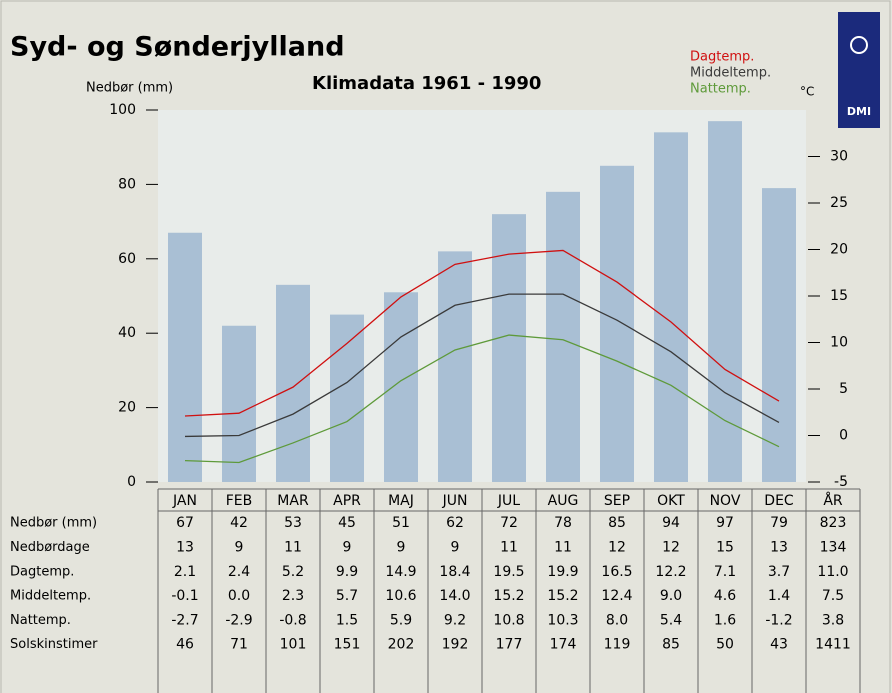 The image size is (892, 693). Describe the element at coordinates (859, 70) in the screenshot. I see `logo` at that location.